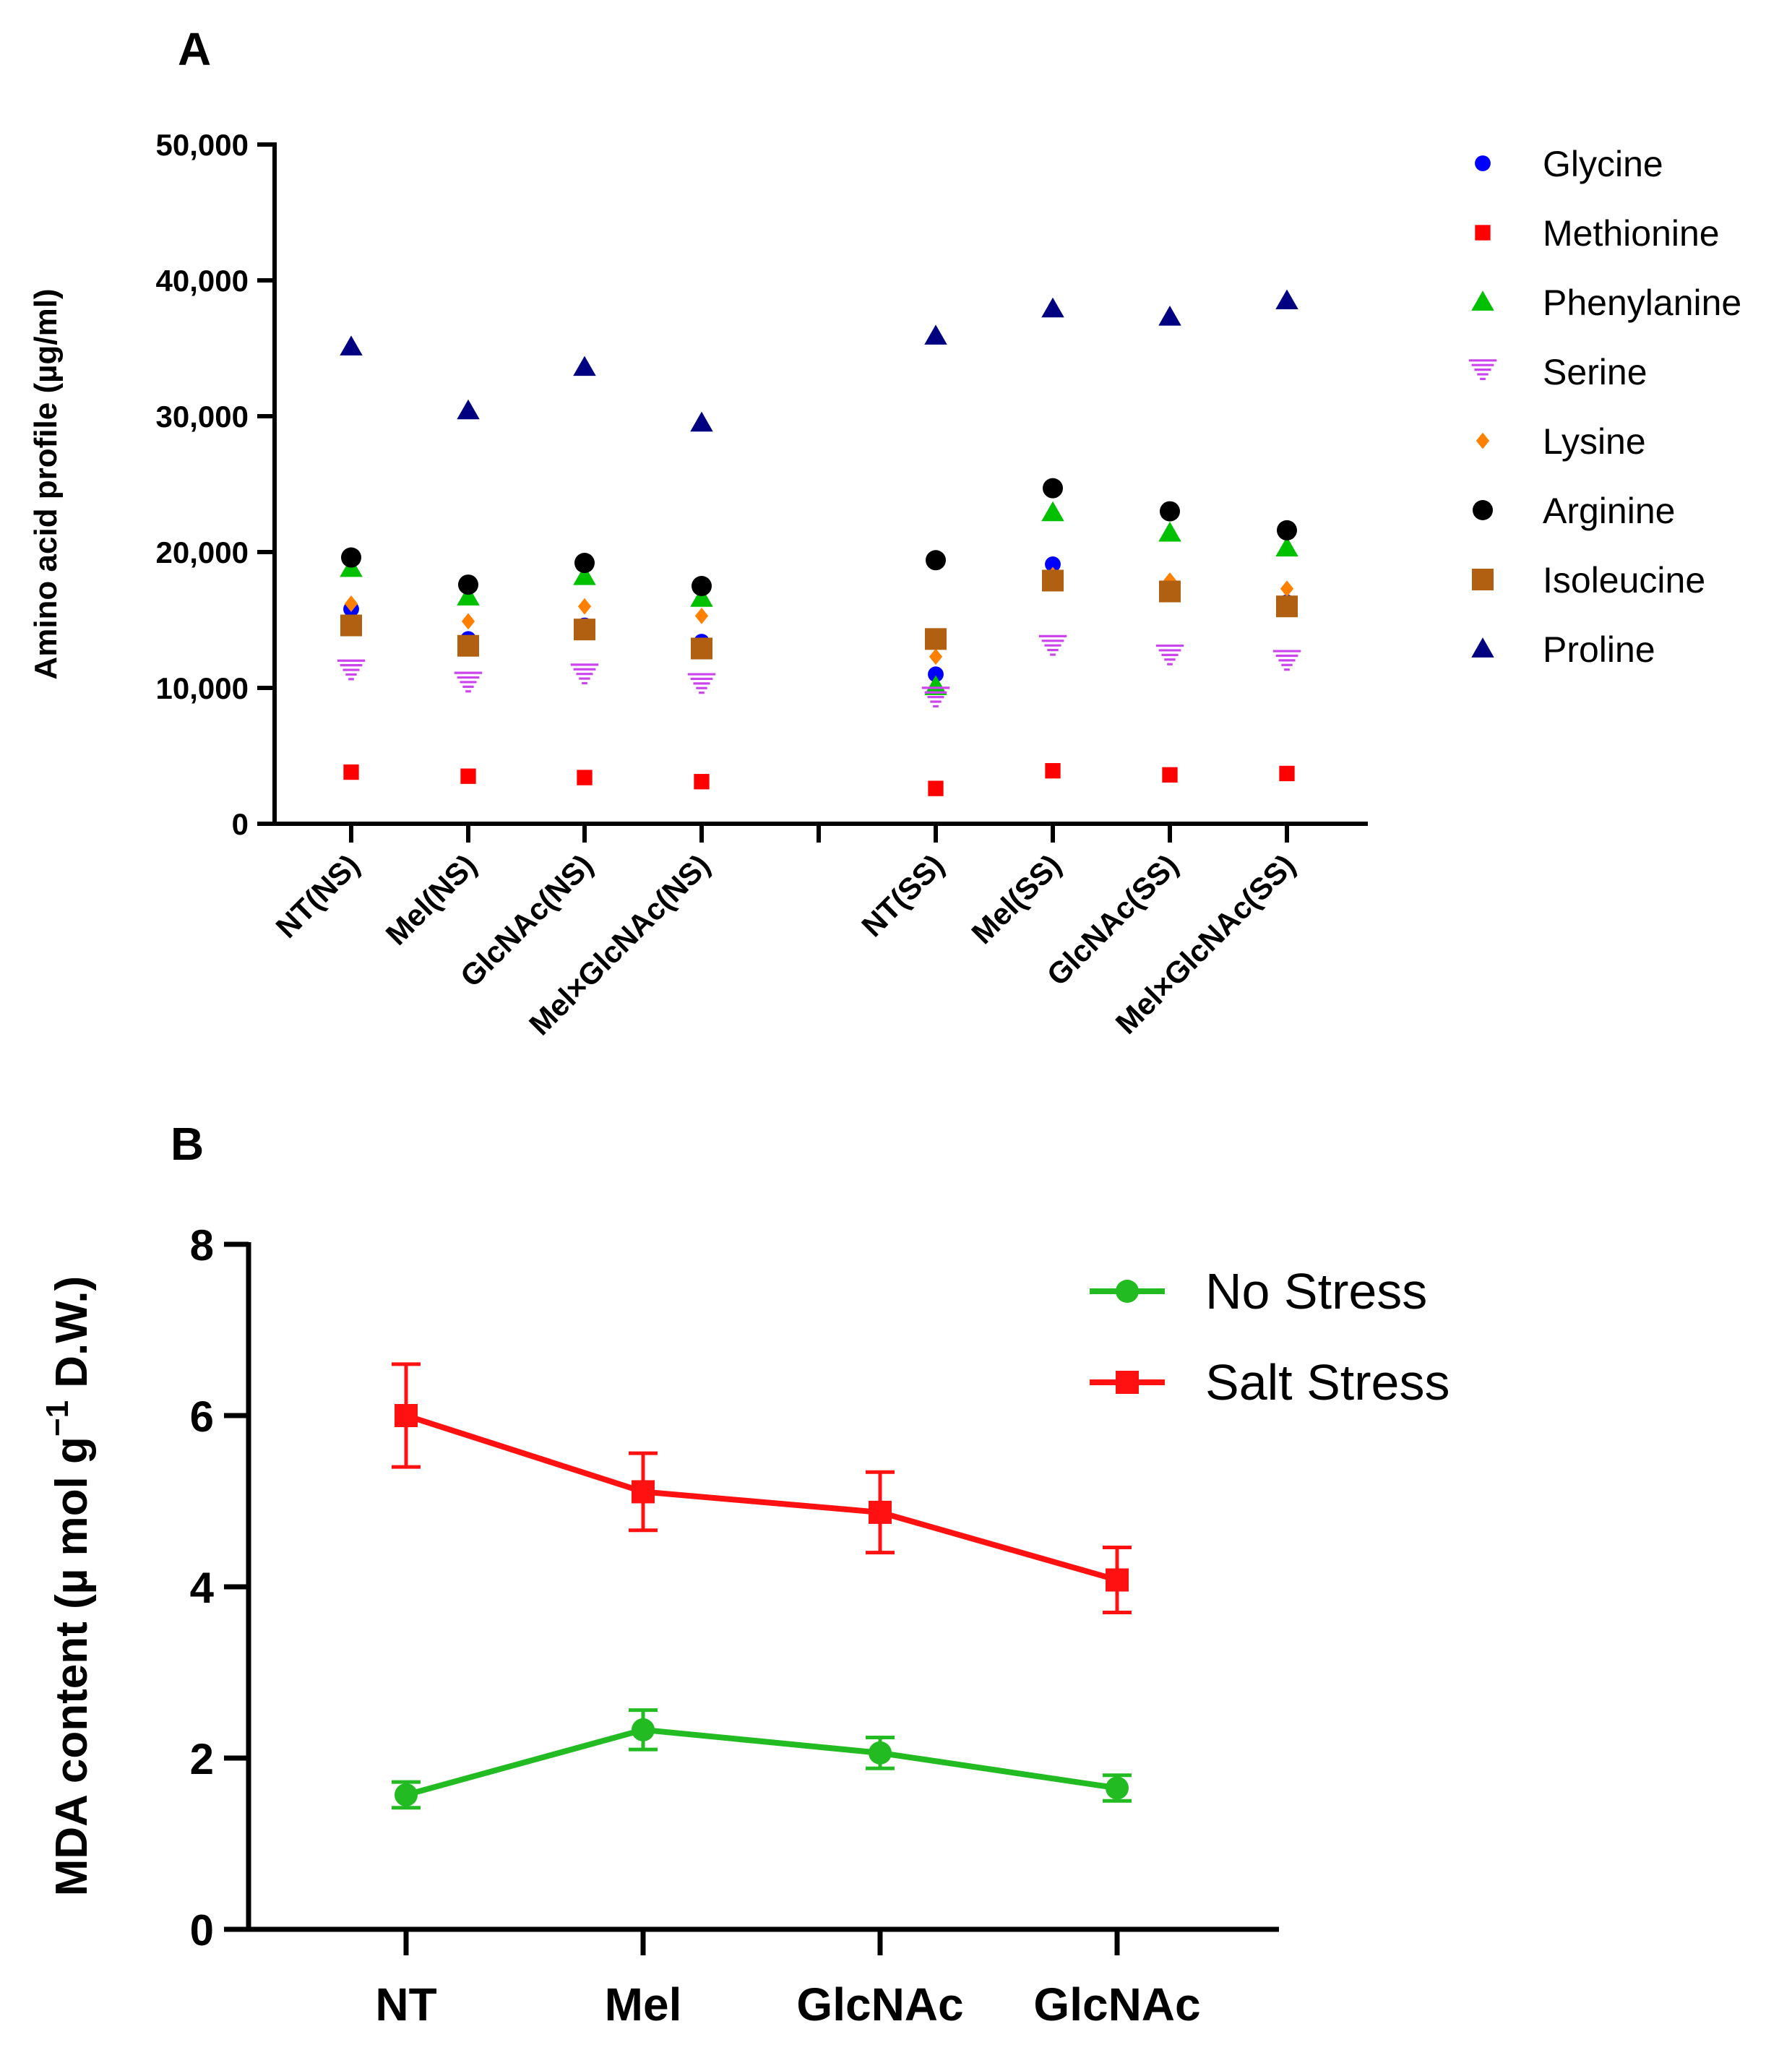 Image resolution: width=1792 pixels, height=2050 pixels. Describe the element at coordinates (1603, 164) in the screenshot. I see `legend-label: Glycine` at that location.